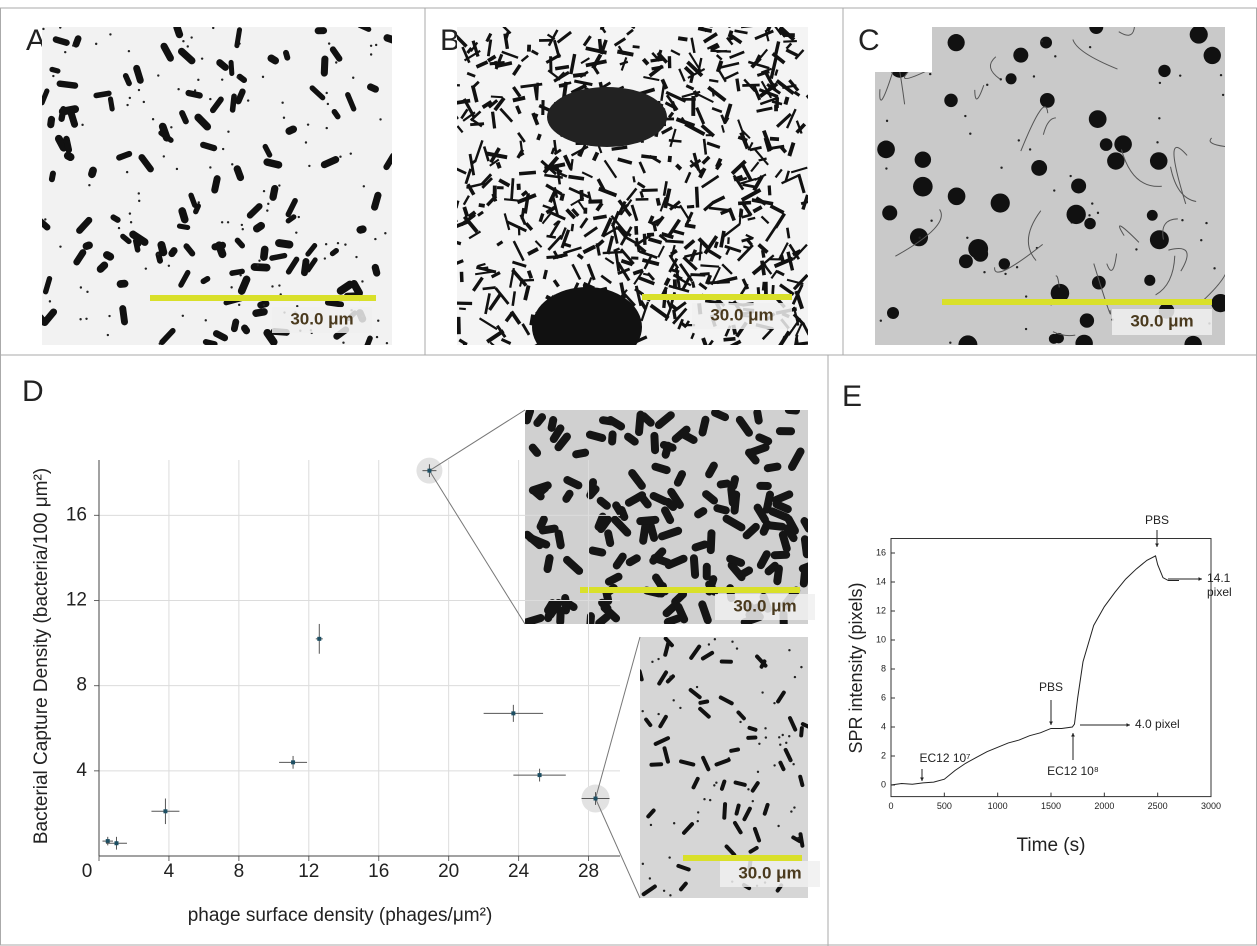  I want to click on micrograph, so click(1050, 186).